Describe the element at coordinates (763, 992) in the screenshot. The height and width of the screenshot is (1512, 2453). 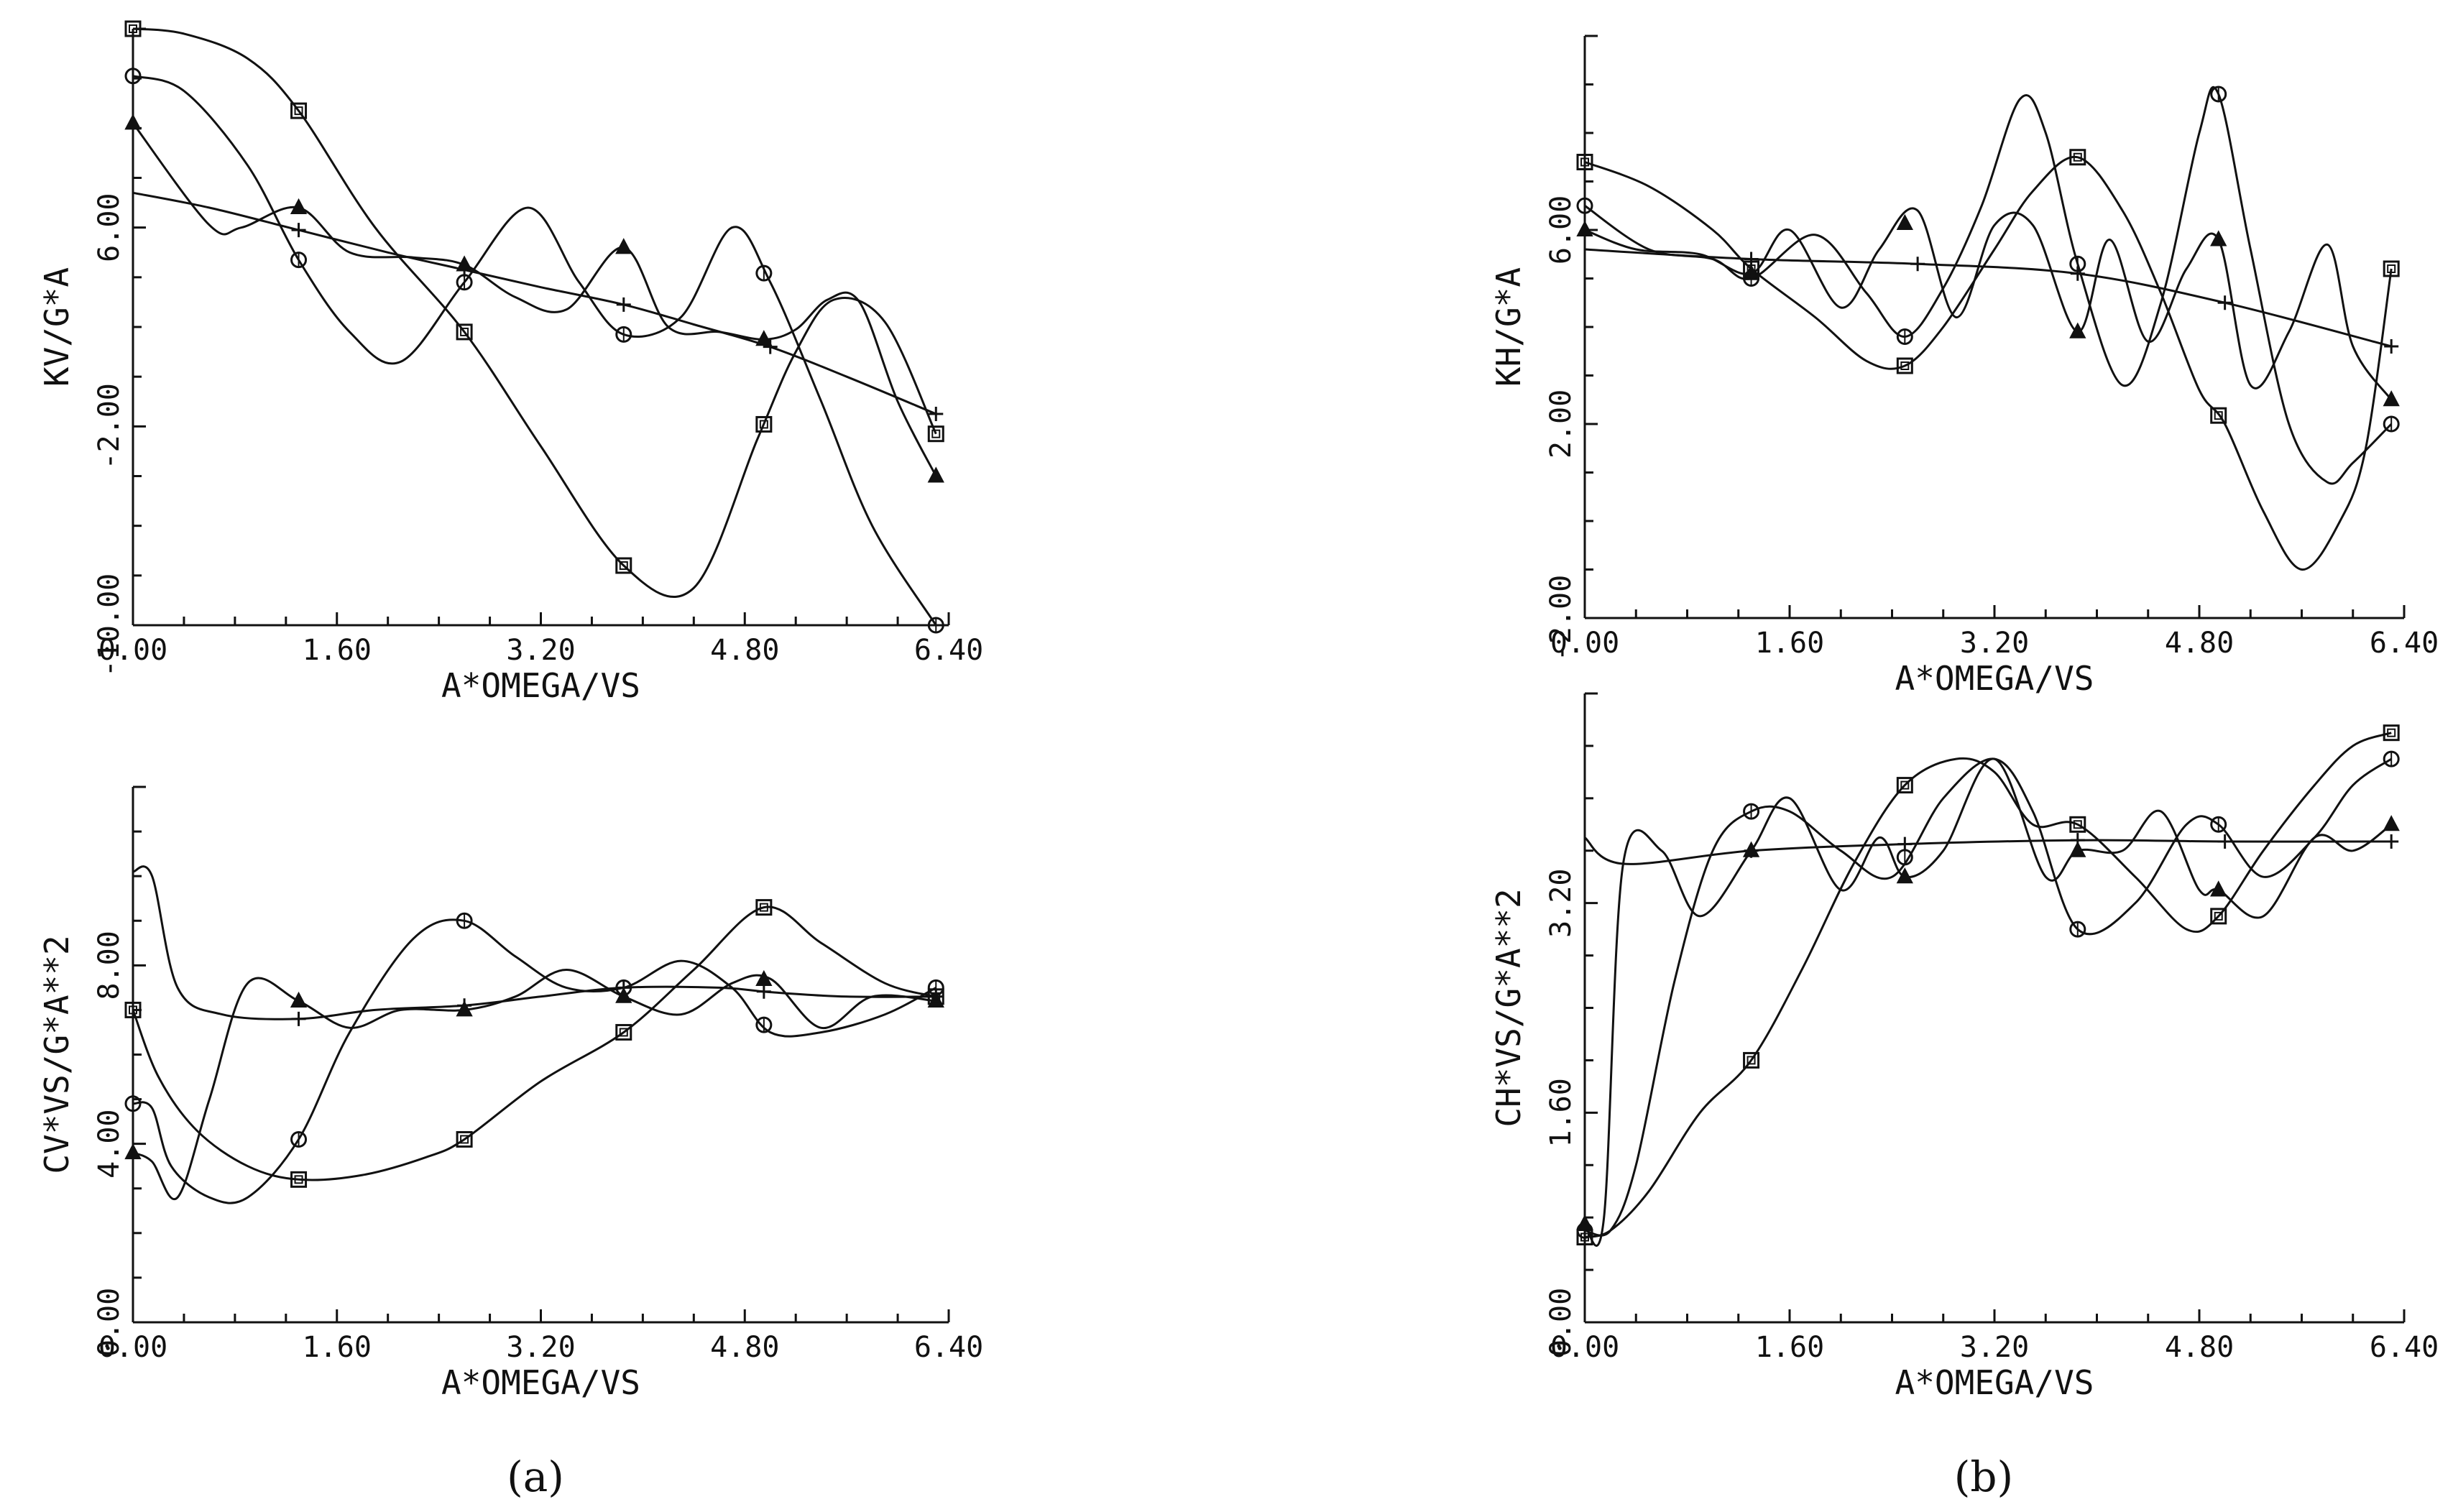
I see `cv-marker-plus` at that location.